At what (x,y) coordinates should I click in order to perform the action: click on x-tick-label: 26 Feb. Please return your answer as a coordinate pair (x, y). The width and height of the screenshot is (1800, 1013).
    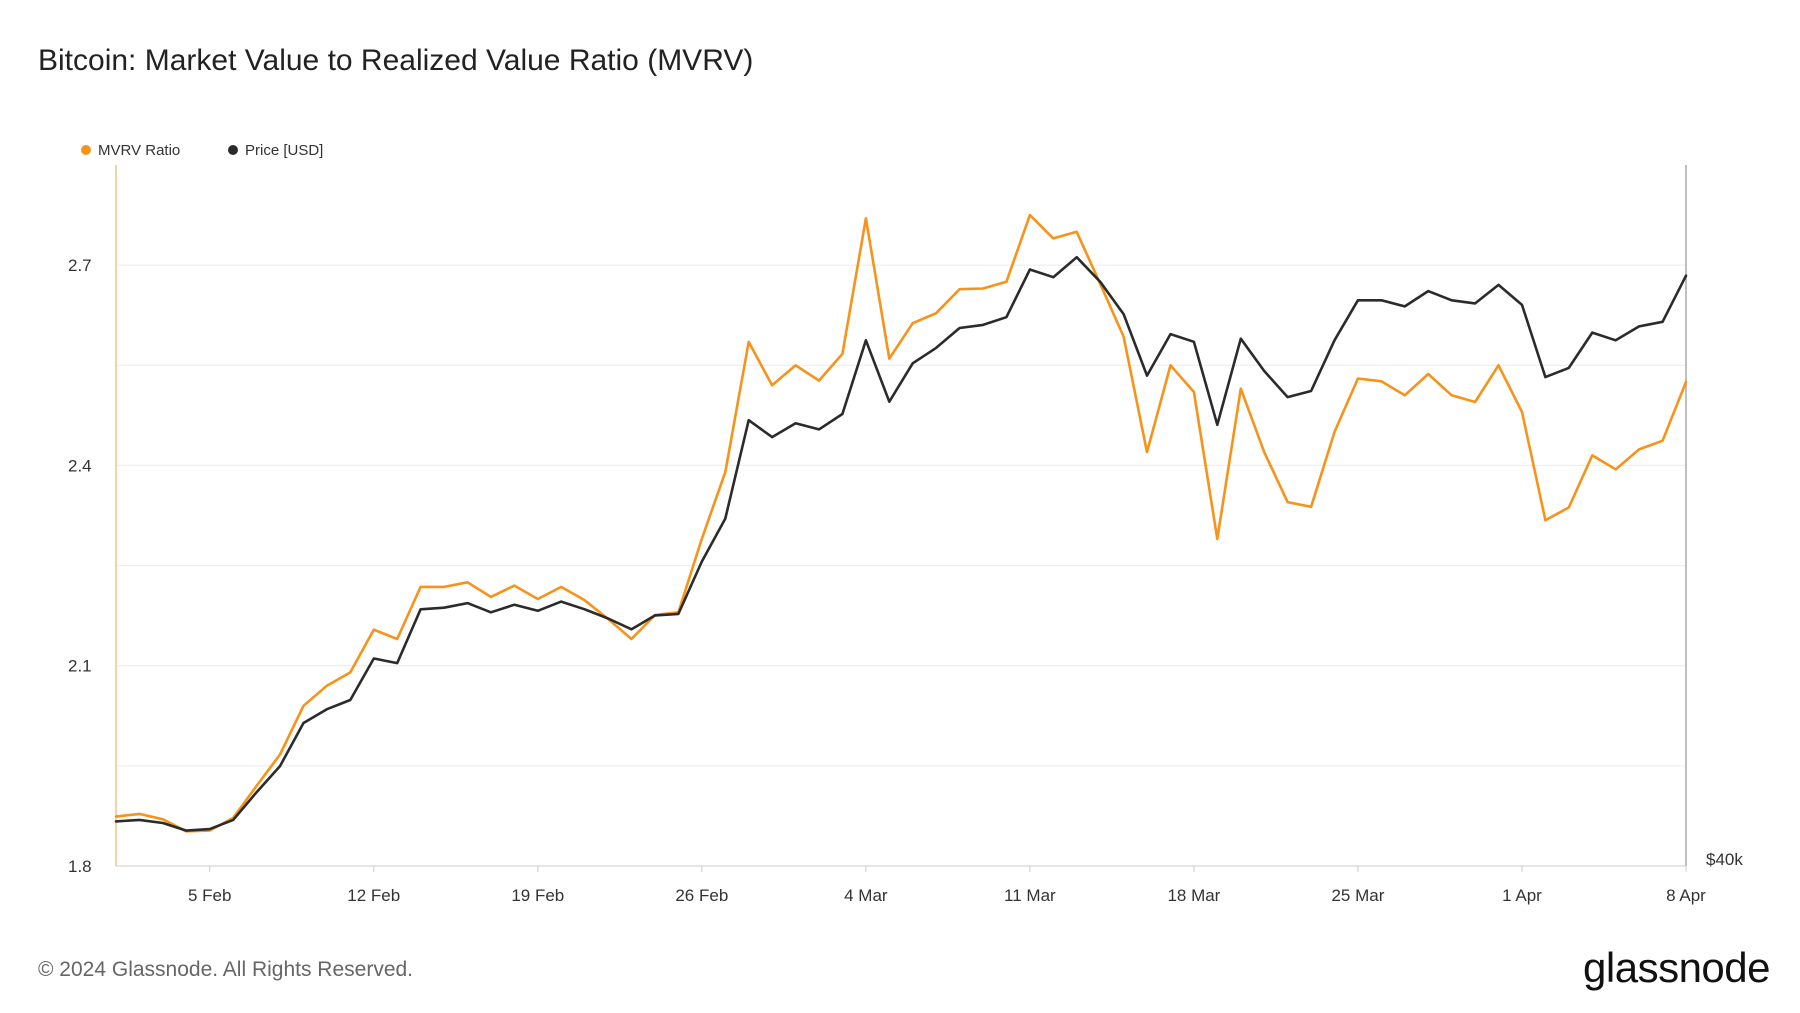
    Looking at the image, I should click on (701, 895).